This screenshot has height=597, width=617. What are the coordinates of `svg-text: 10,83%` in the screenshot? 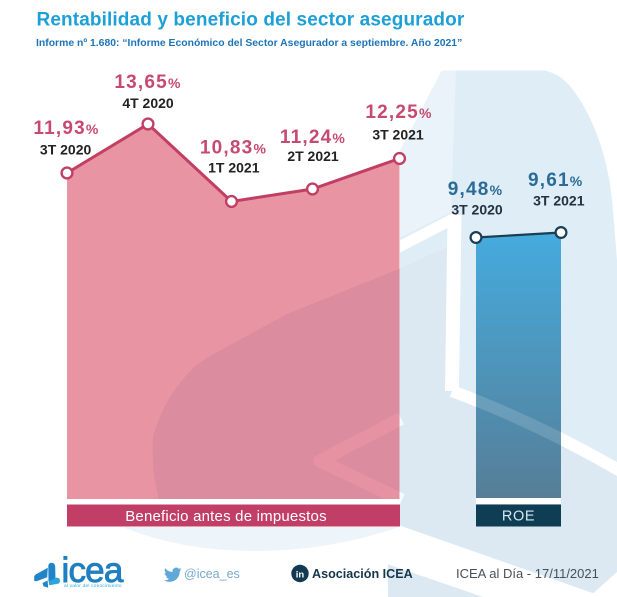 It's located at (233, 148).